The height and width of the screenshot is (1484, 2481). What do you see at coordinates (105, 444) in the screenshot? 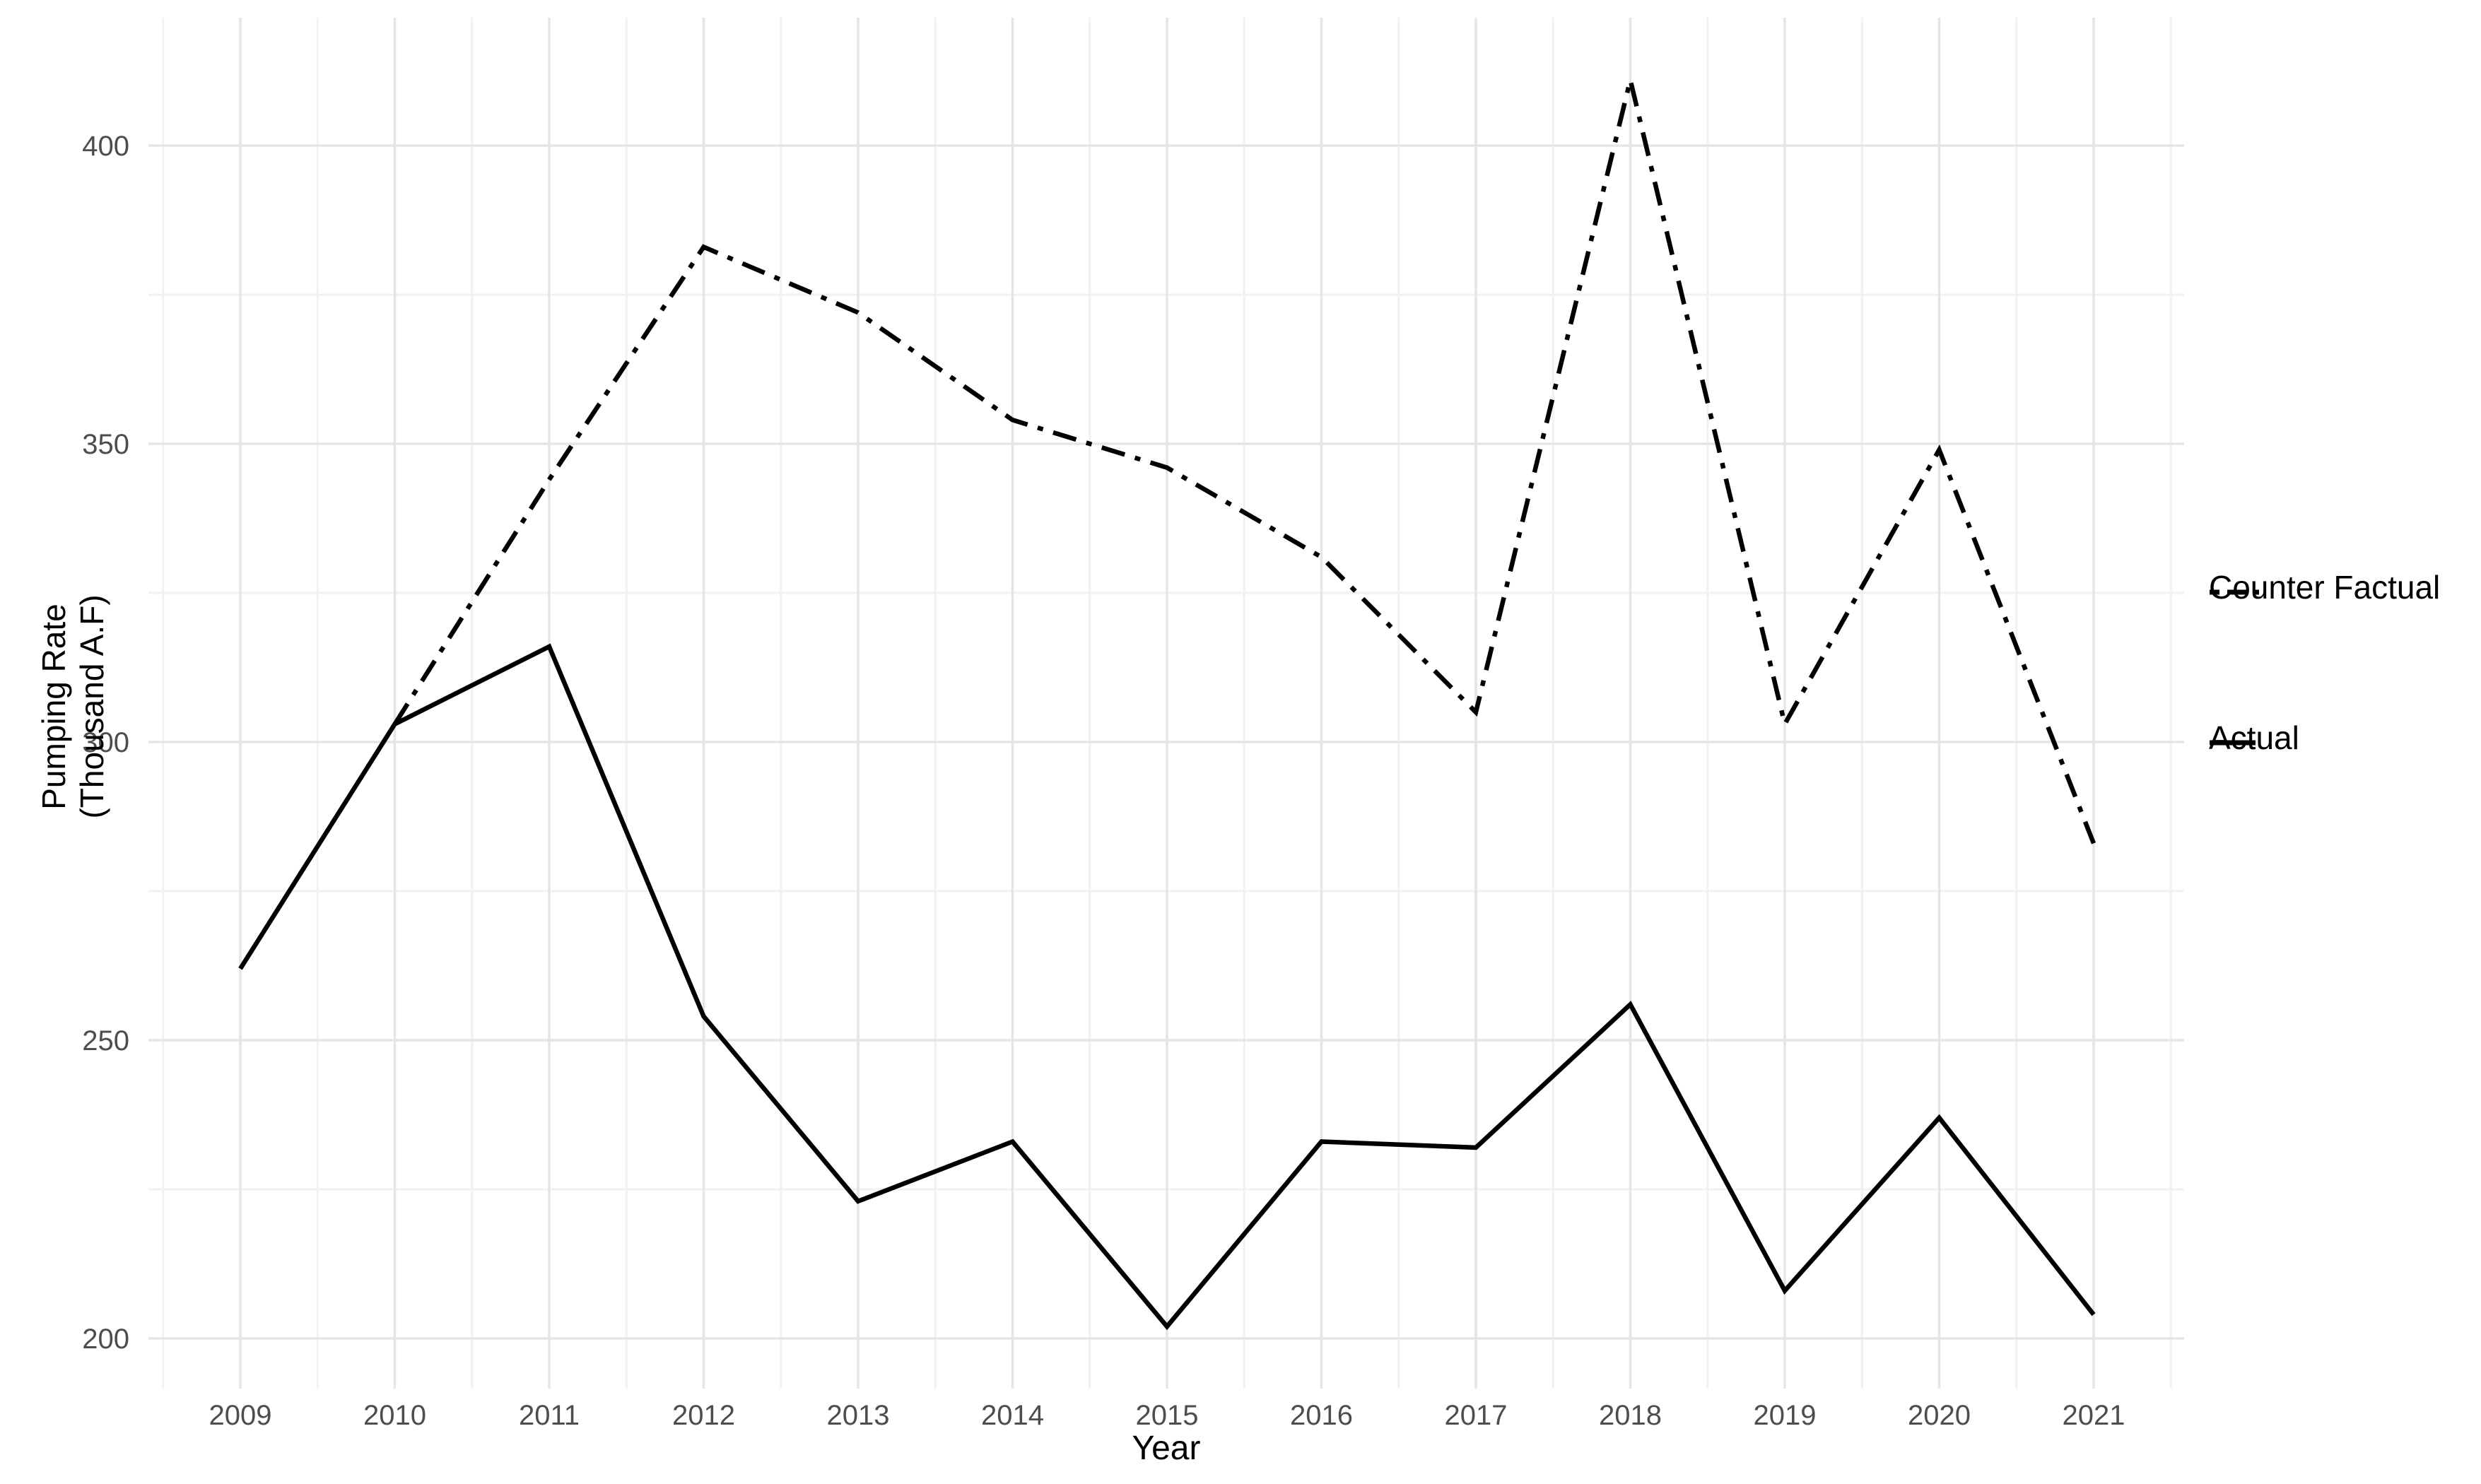
I see `y-tick-label: 350` at bounding box center [105, 444].